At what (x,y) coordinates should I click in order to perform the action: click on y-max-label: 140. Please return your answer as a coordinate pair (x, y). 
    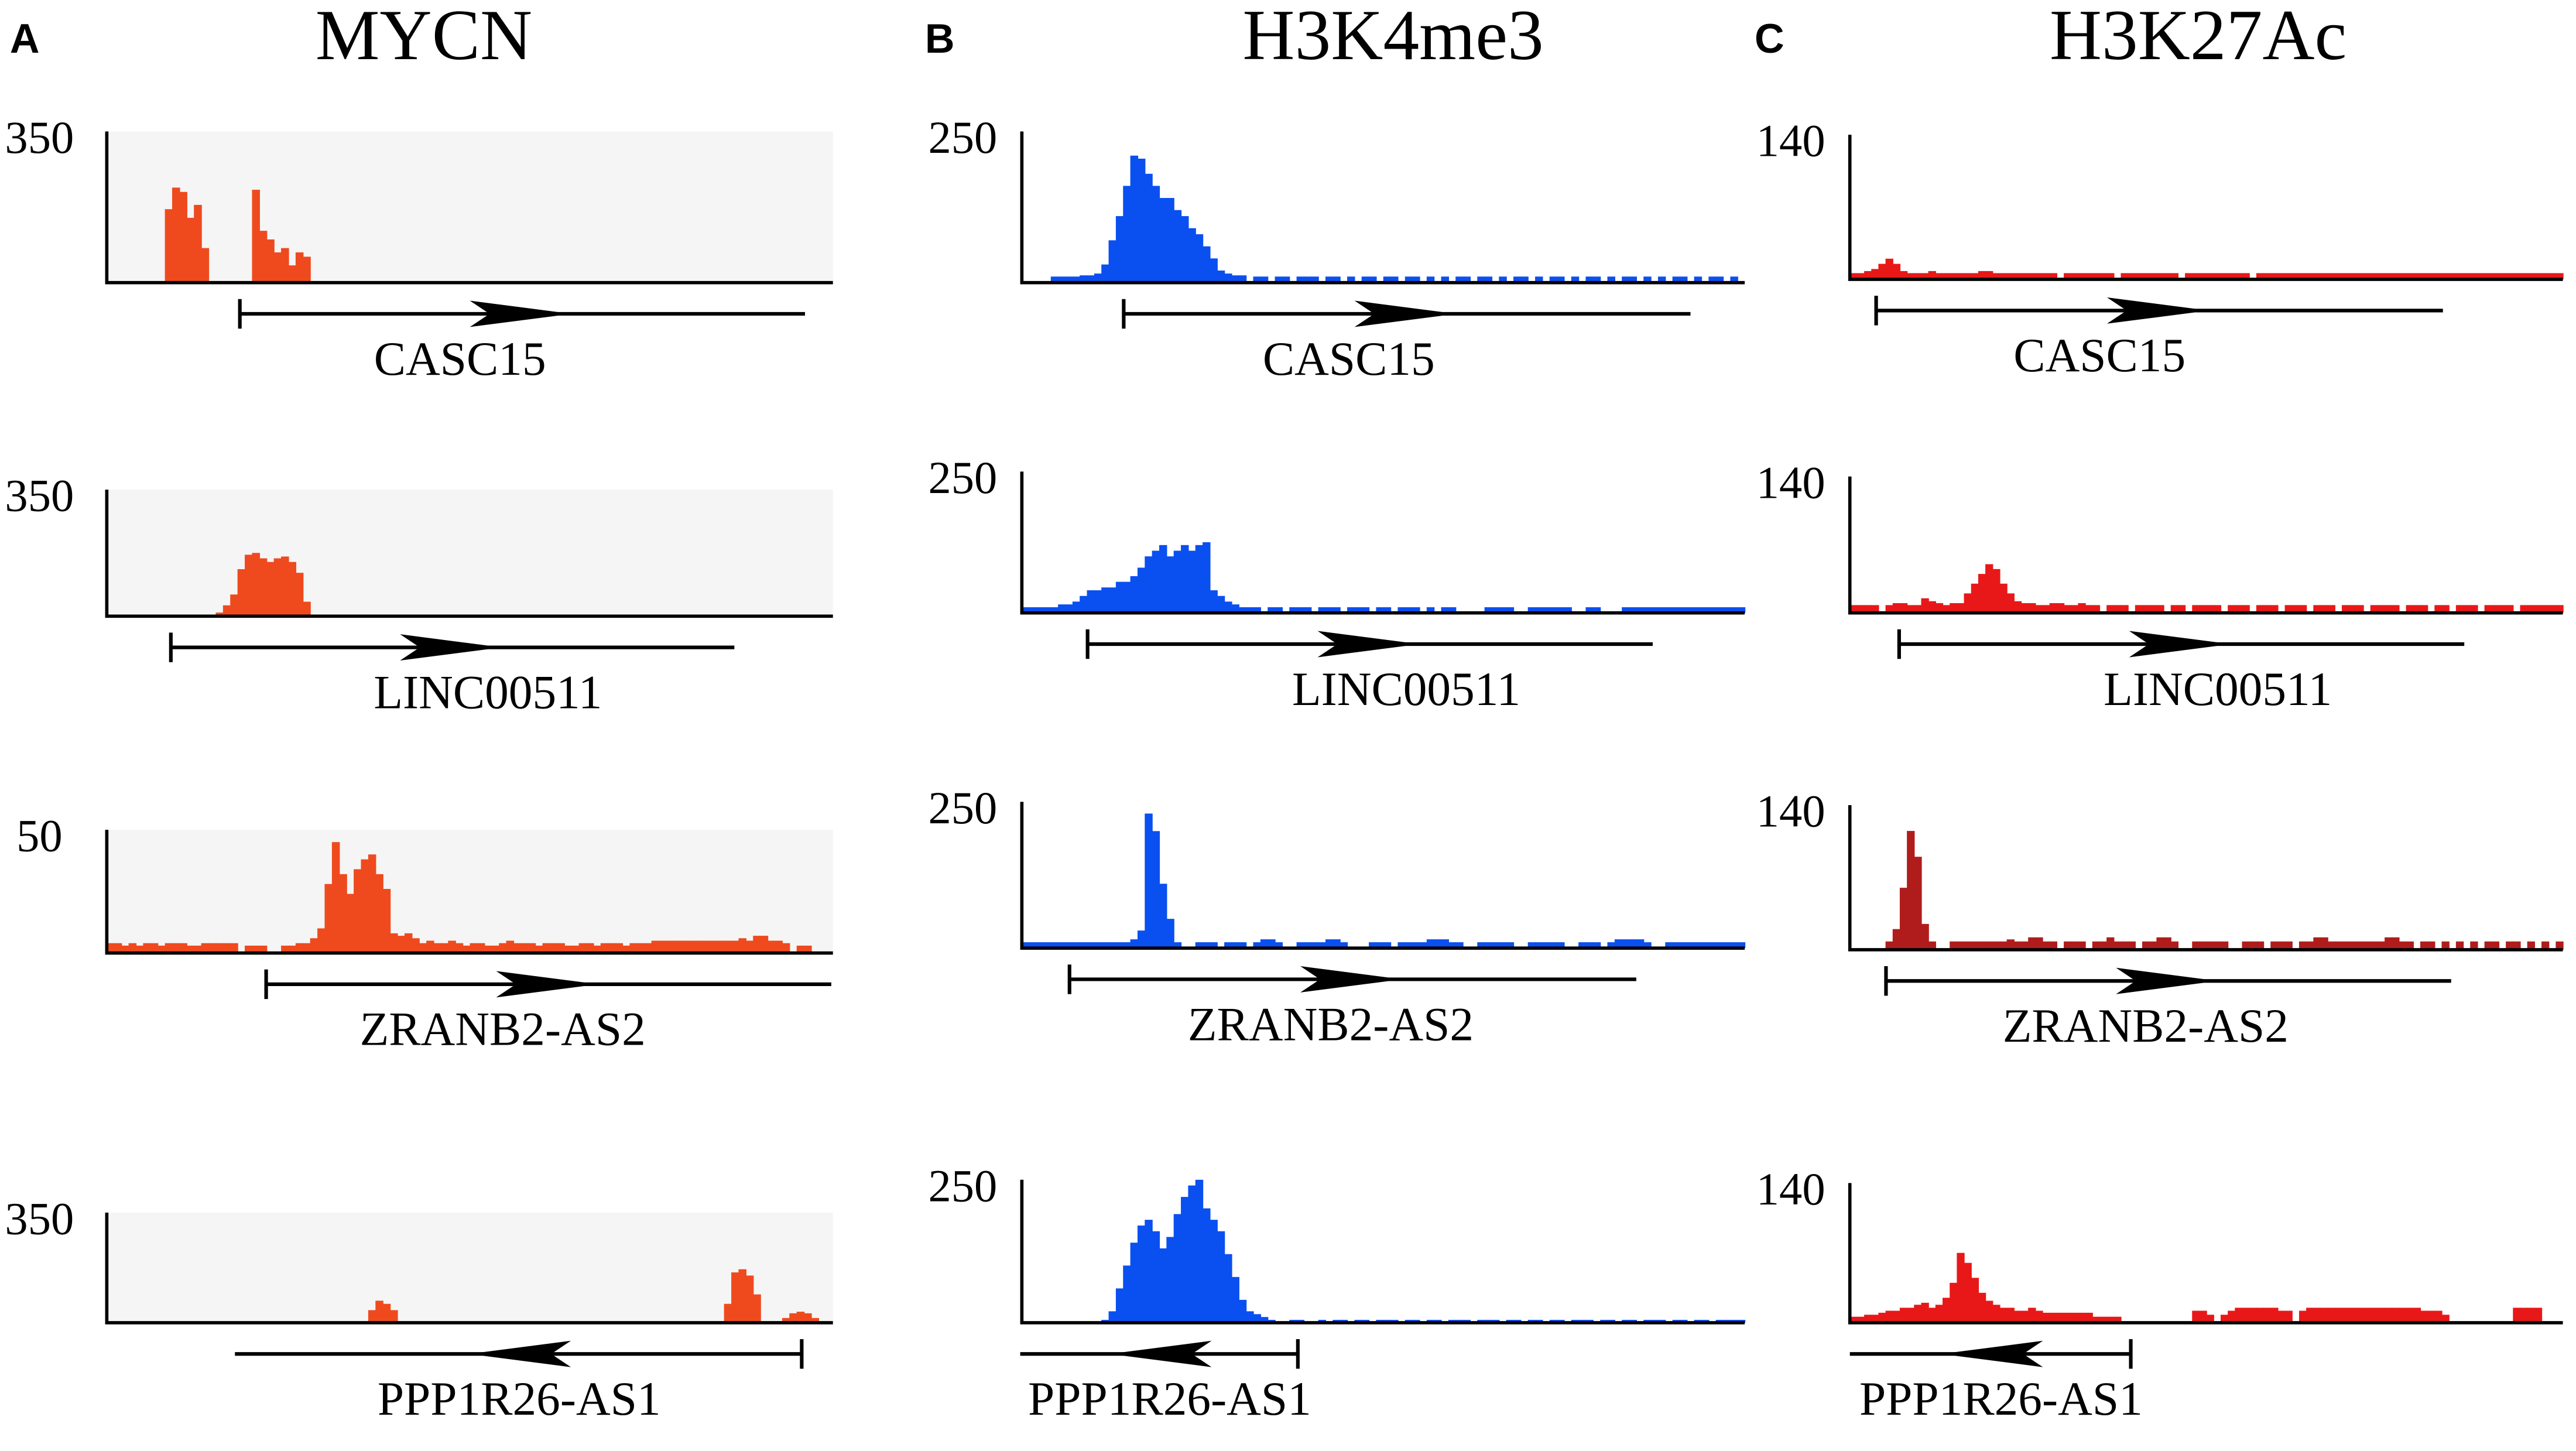
    Looking at the image, I should click on (1790, 140).